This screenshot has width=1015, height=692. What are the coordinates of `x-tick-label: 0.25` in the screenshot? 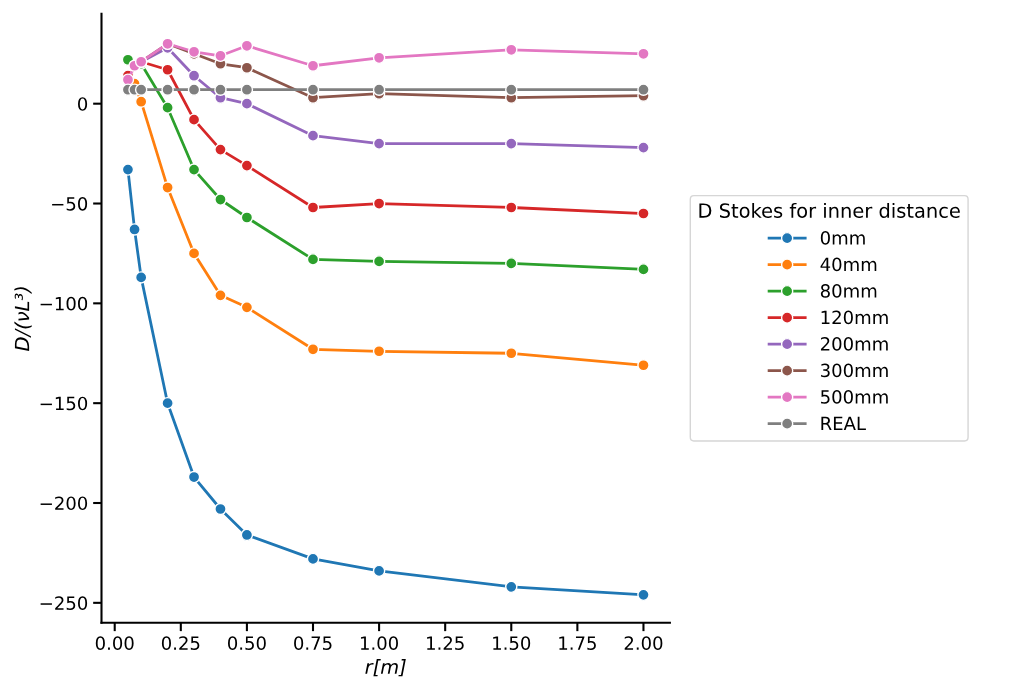 It's located at (180, 643).